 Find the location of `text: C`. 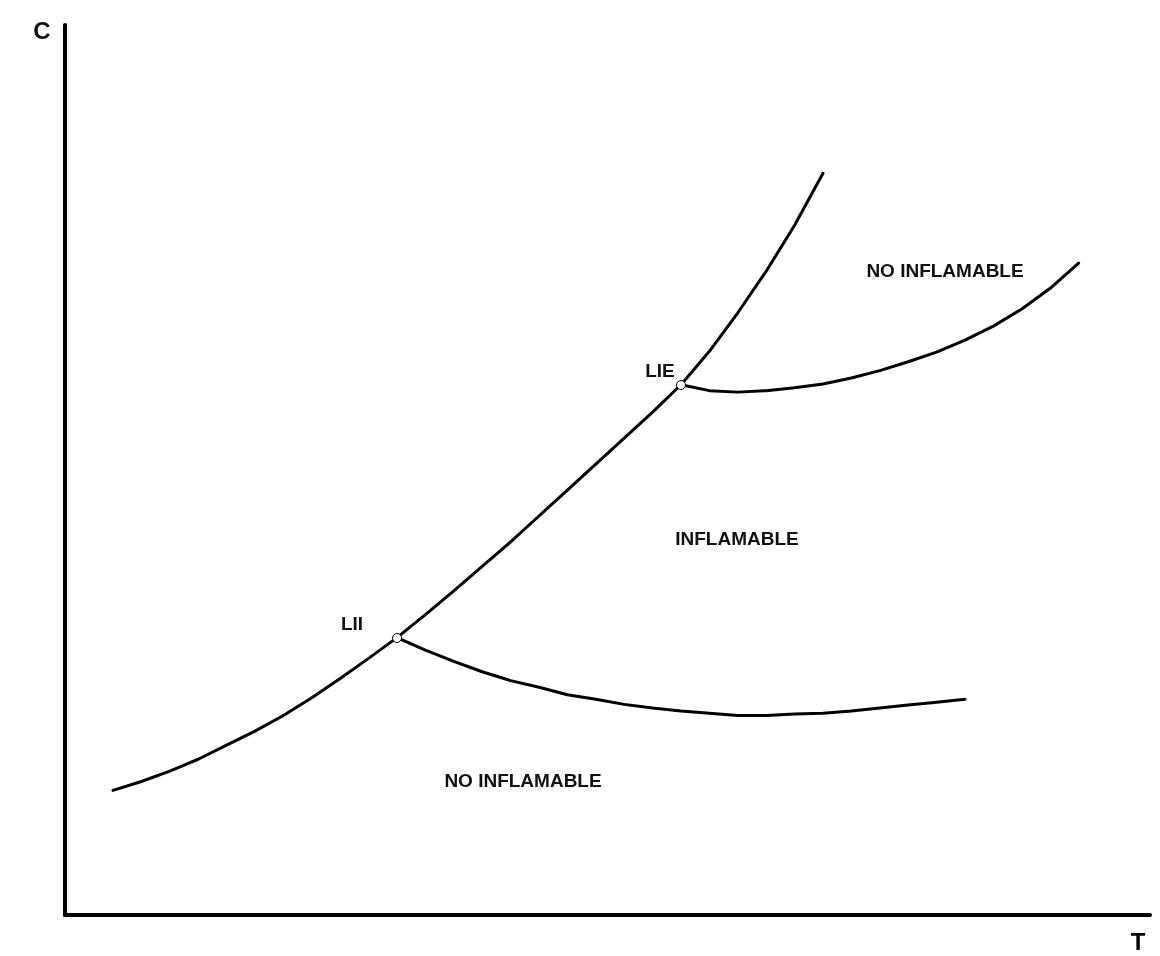

text: C is located at coordinates (42, 30).